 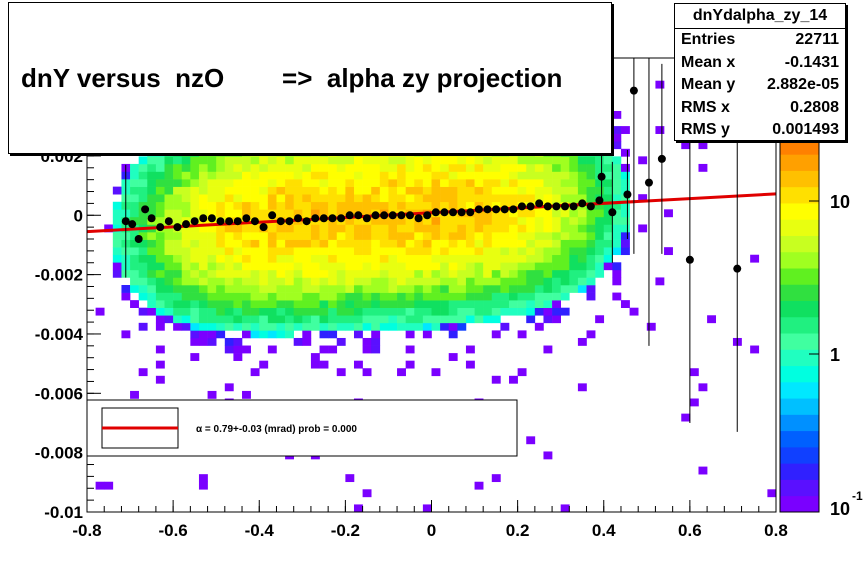 What do you see at coordinates (260, 530) in the screenshot?
I see `x-tick-label: -0.4` at bounding box center [260, 530].